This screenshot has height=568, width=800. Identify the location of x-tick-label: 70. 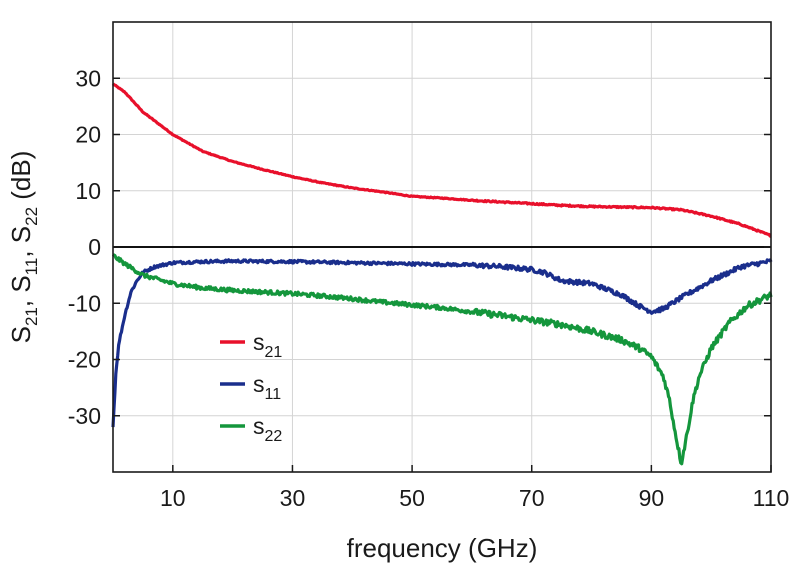
(532, 498).